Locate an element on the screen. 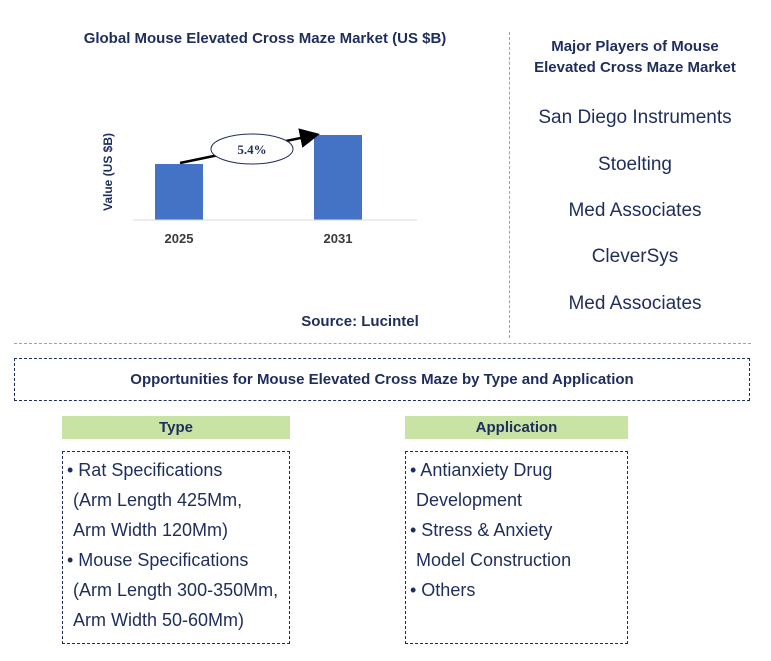 This screenshot has width=771, height=661. bar-2025 is located at coordinates (179, 192).